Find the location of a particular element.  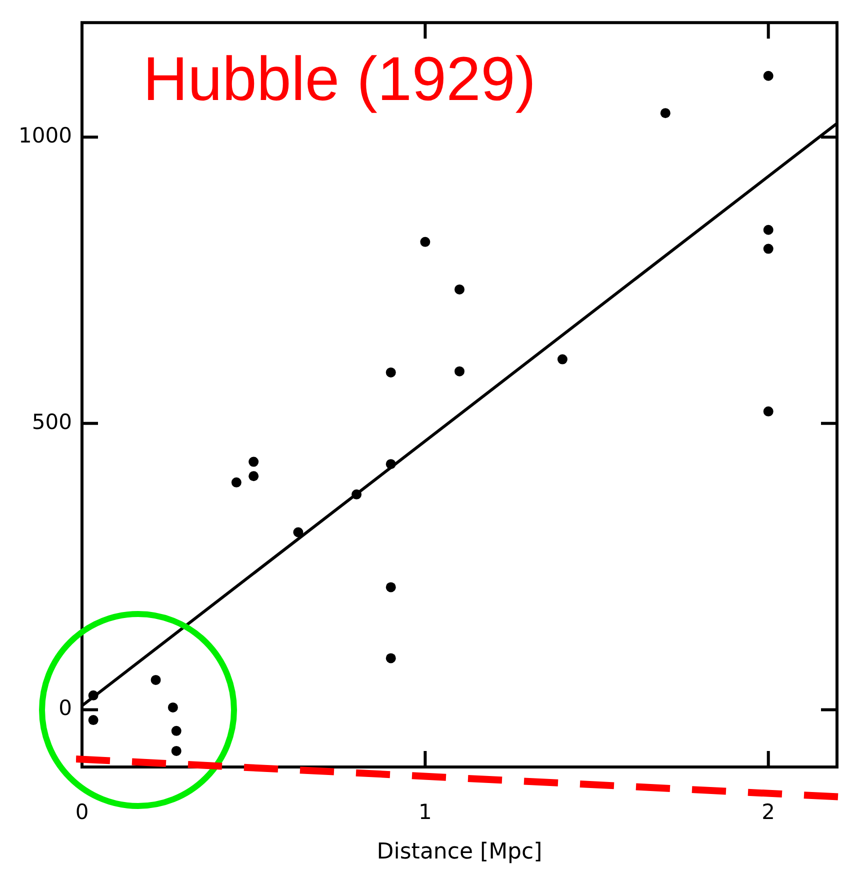

x-axis-title: Distance [Mpc] is located at coordinates (459, 852).